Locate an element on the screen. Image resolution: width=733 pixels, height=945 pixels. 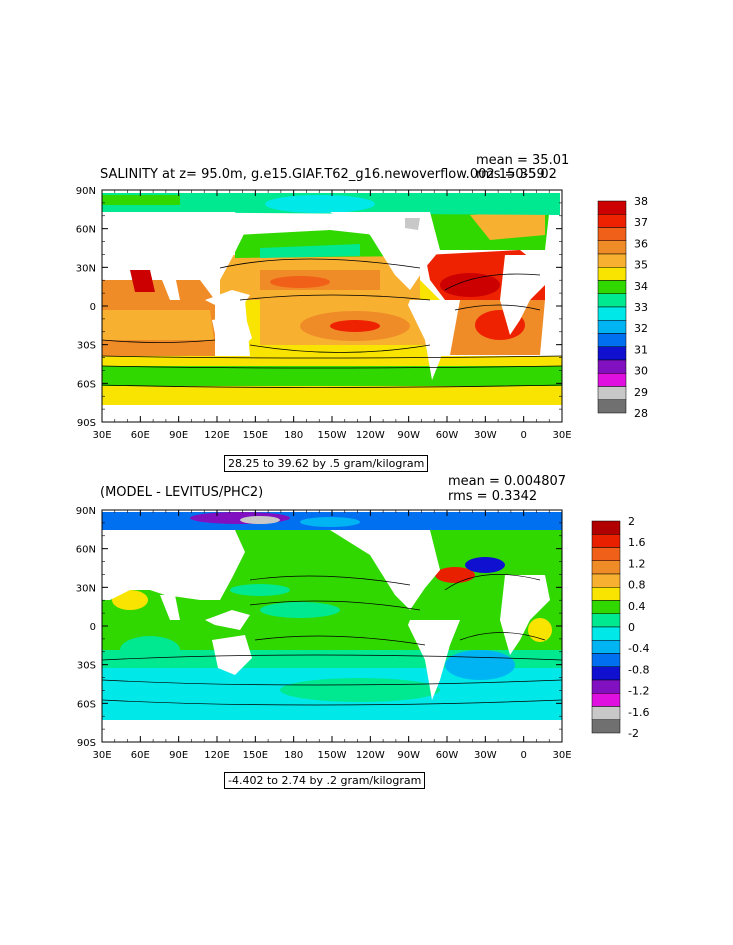
lon-tick-label: 30W is located at coordinates (485, 435).